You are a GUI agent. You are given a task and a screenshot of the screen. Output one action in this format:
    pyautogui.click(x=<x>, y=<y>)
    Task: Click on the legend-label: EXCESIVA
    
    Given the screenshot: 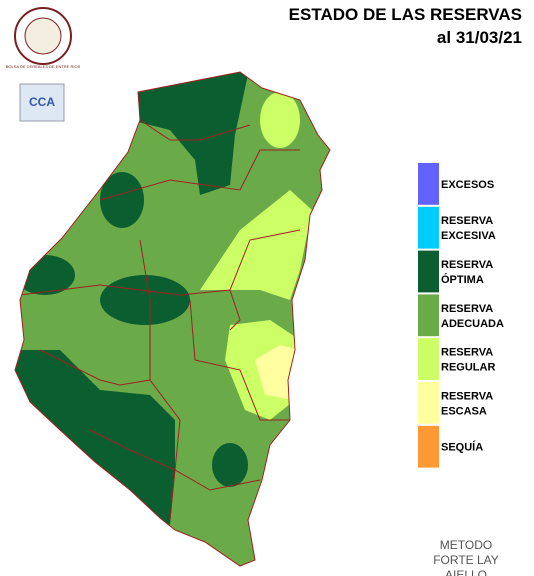 What is the action you would take?
    pyautogui.click(x=468, y=236)
    